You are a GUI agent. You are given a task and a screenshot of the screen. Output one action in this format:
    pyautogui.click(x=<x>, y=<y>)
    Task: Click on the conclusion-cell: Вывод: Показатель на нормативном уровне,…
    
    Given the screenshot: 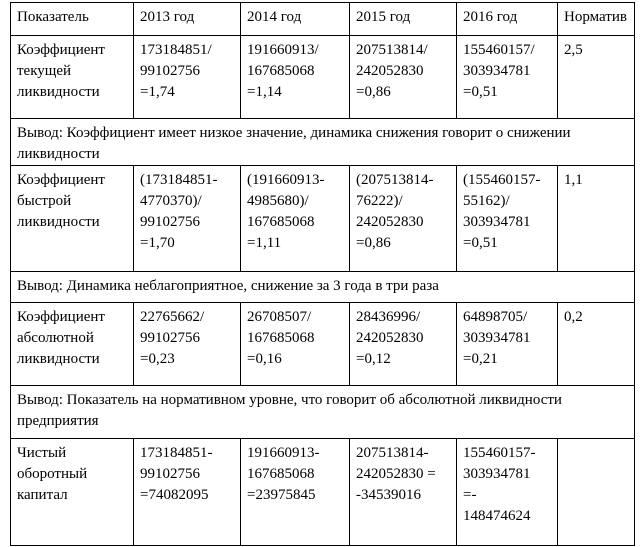 What is the action you would take?
    pyautogui.click(x=322, y=412)
    